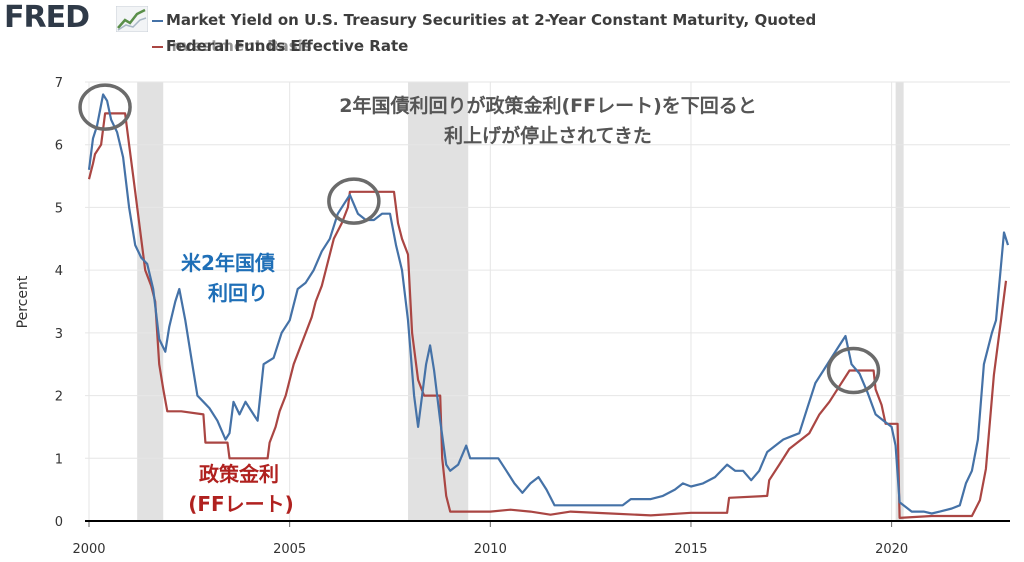 The image size is (1024, 562). What do you see at coordinates (289, 549) in the screenshot?
I see `x-tick-label: 2005` at bounding box center [289, 549].